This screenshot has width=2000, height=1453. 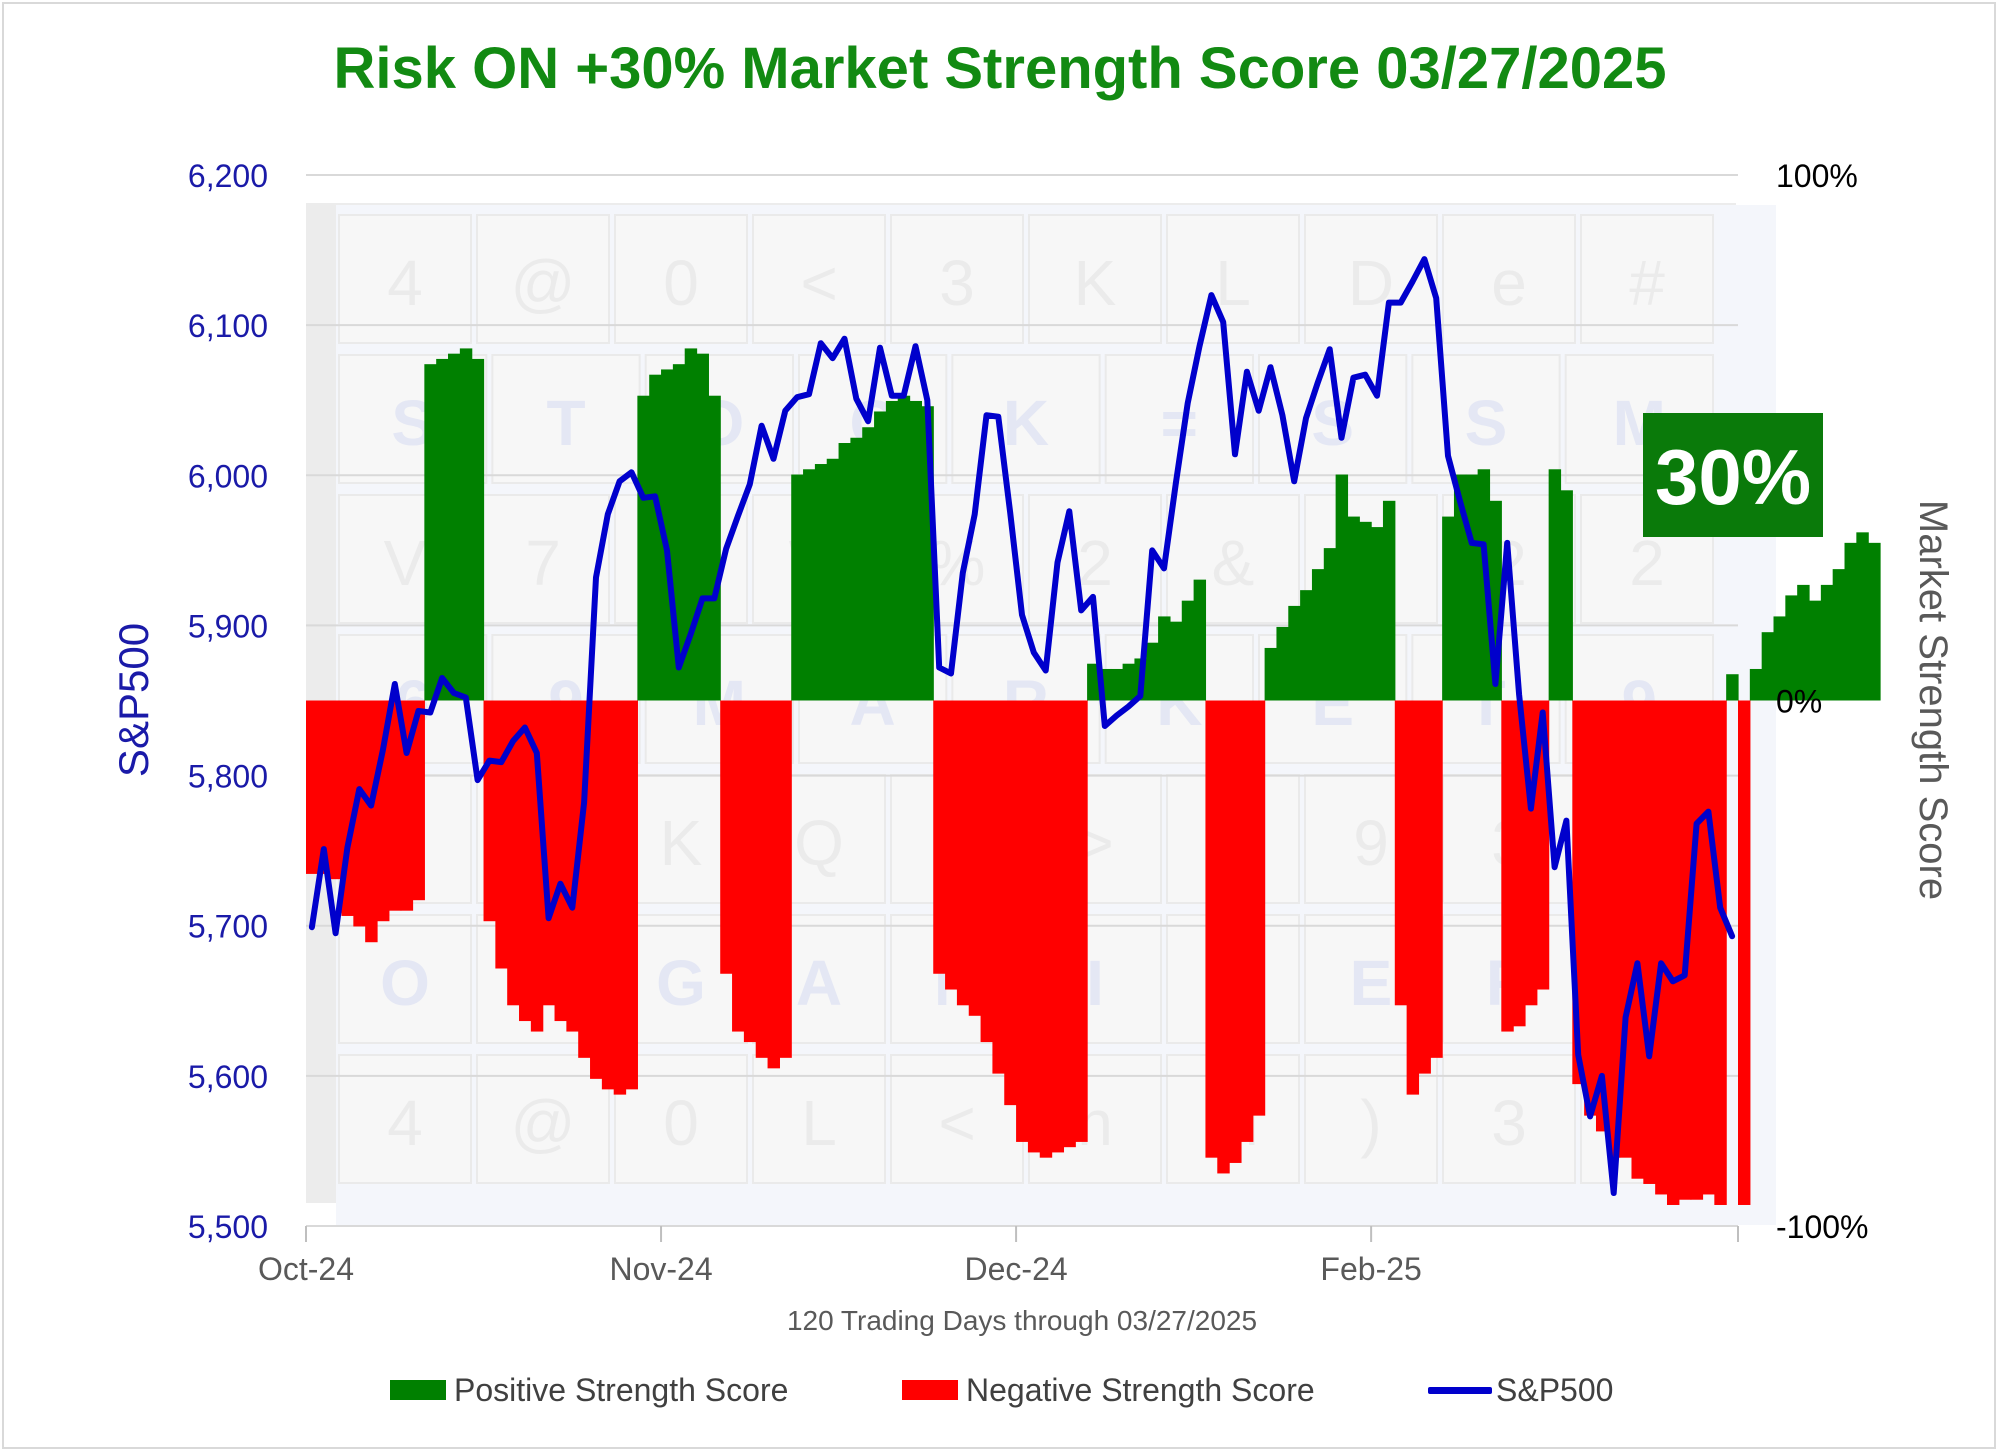 I want to click on watermark-char: K, so click(x=1026, y=423).